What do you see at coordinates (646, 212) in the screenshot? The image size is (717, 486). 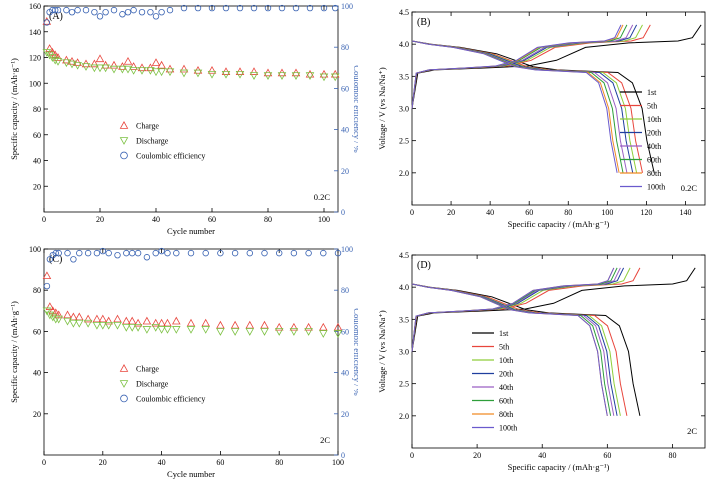 I see `x-tick-label: 120` at bounding box center [646, 212].